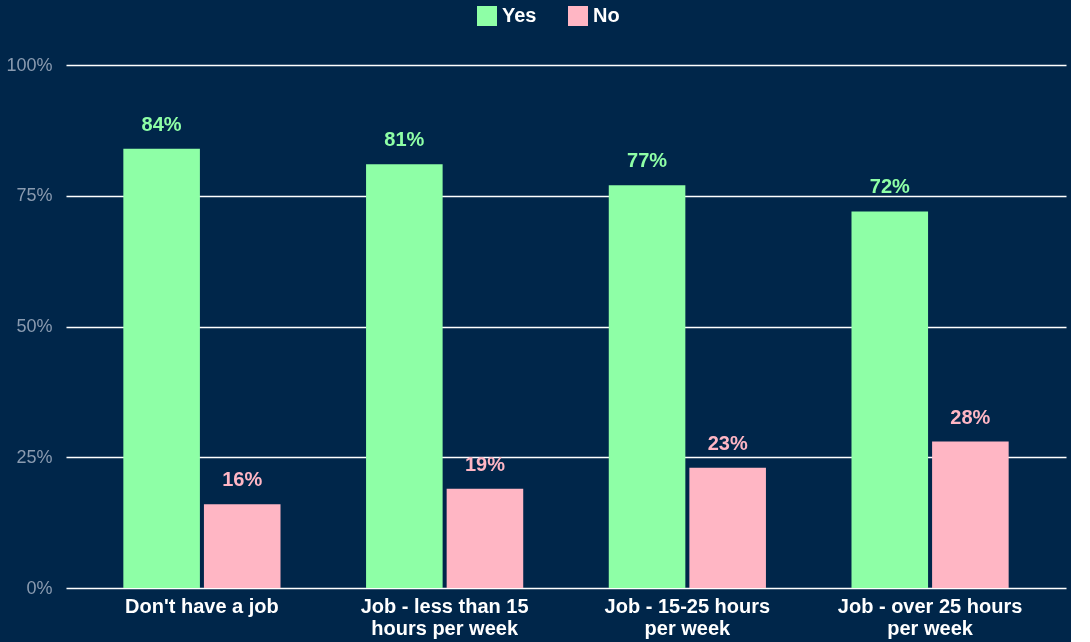  What do you see at coordinates (39, 587) in the screenshot?
I see `y-tick-label: 0%` at bounding box center [39, 587].